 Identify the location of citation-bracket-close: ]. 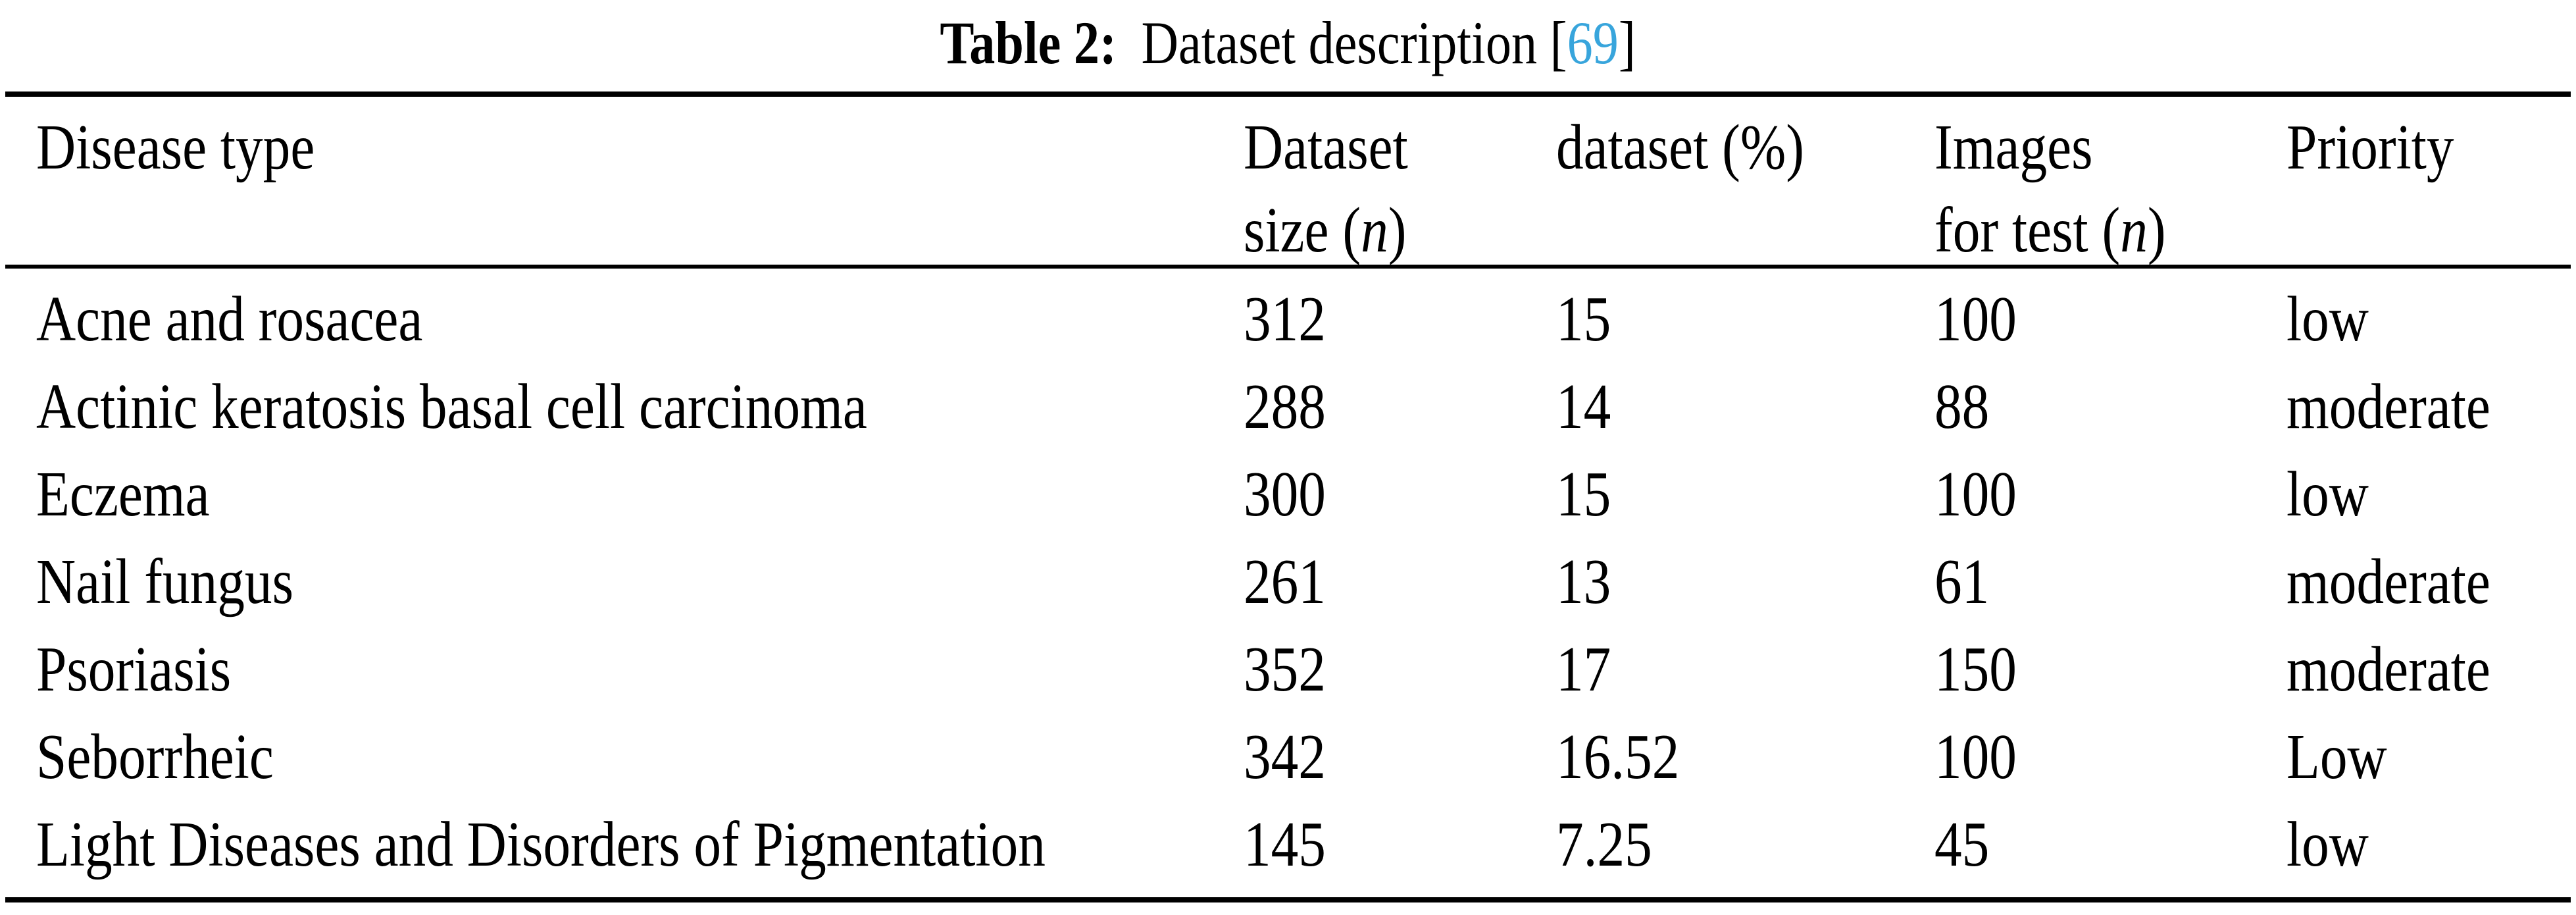
(1628, 42).